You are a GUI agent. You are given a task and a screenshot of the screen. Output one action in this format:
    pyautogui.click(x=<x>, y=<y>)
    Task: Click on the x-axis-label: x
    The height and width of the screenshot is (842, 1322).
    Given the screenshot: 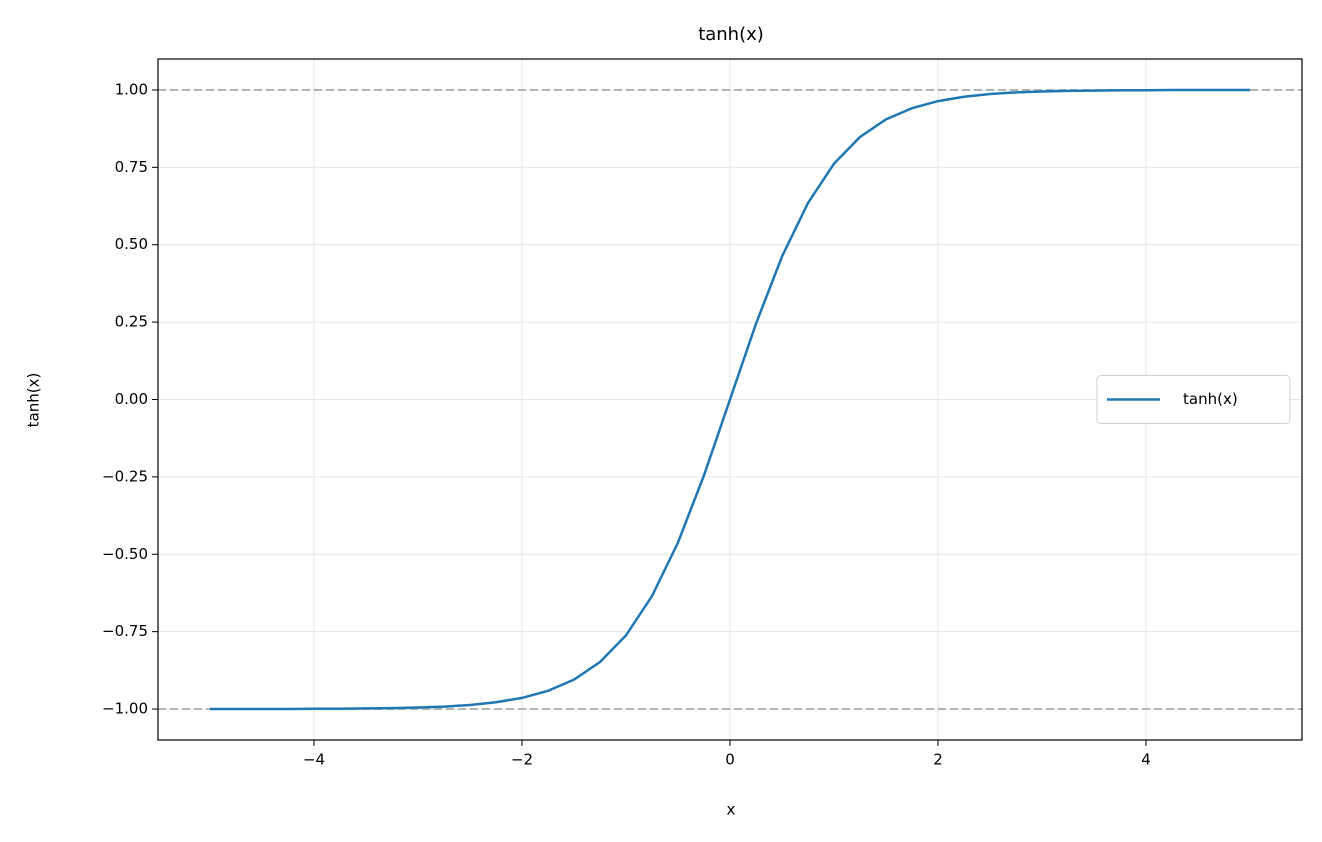 What is the action you would take?
    pyautogui.click(x=731, y=810)
    